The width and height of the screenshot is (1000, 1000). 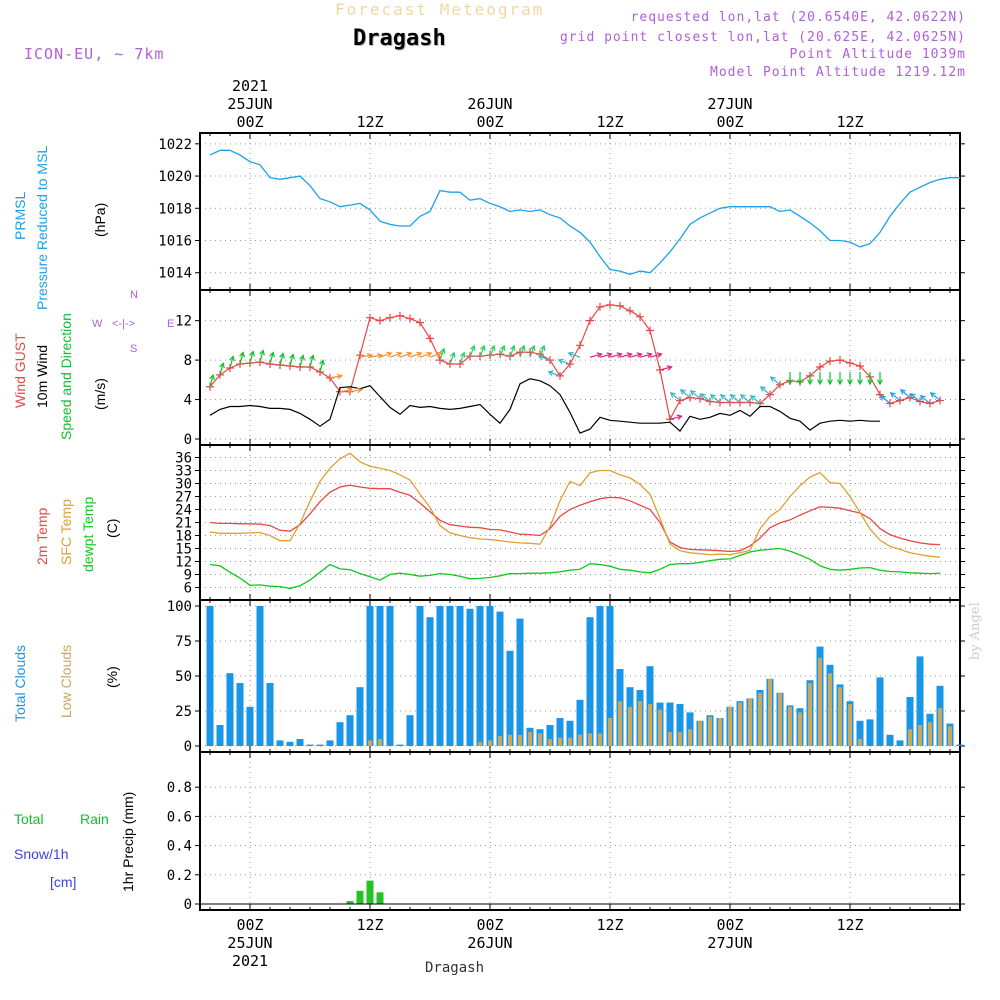 What do you see at coordinates (100, 394) in the screenshot?
I see `wind-unit-label: (m/s)` at bounding box center [100, 394].